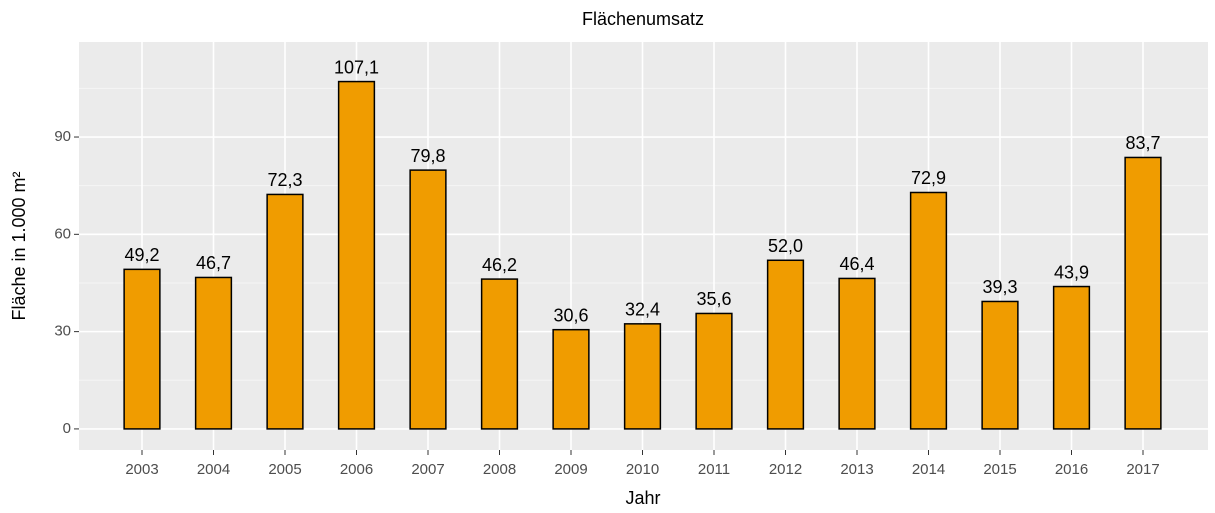 Image resolution: width=1215 pixels, height=513 pixels. I want to click on x-tick-label: 2015, so click(999, 469).